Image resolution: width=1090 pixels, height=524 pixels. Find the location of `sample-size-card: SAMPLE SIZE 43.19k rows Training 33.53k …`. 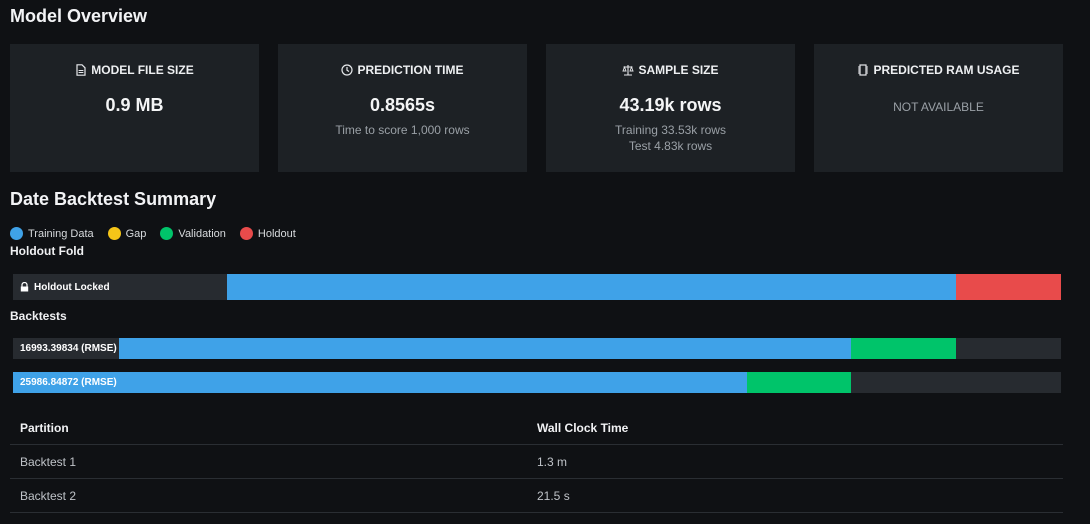

sample-size-card: SAMPLE SIZE 43.19k rows Training 33.53k … is located at coordinates (670, 108).